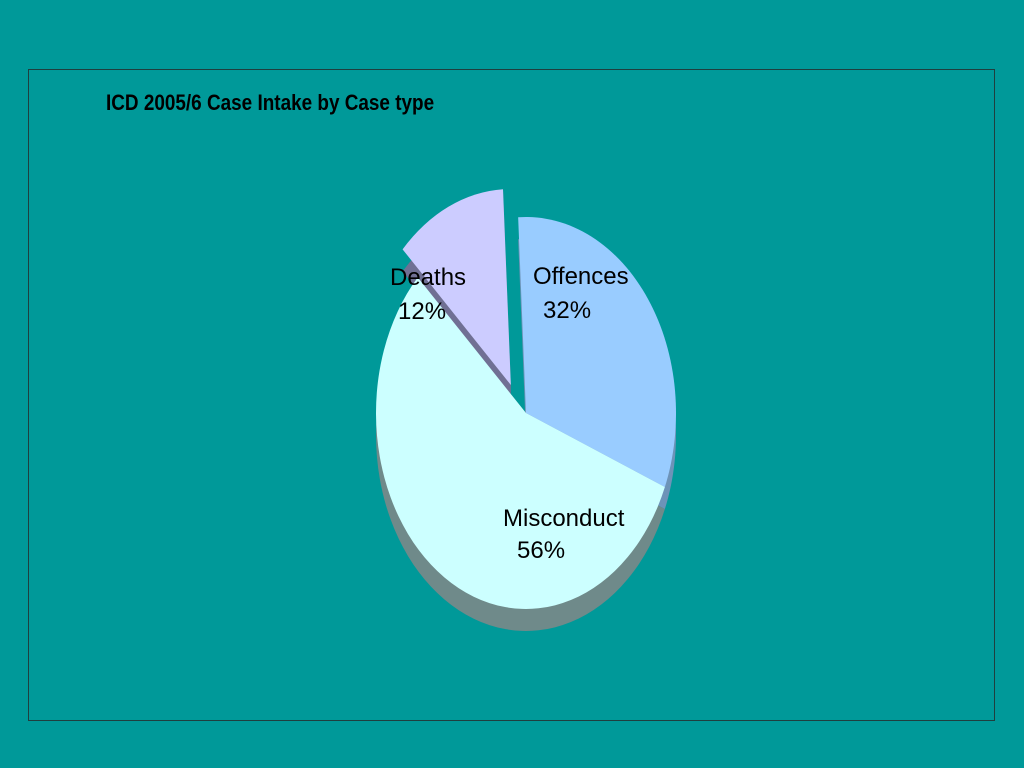 The height and width of the screenshot is (768, 1024). I want to click on pie-slice-misconduct, so click(520, 443).